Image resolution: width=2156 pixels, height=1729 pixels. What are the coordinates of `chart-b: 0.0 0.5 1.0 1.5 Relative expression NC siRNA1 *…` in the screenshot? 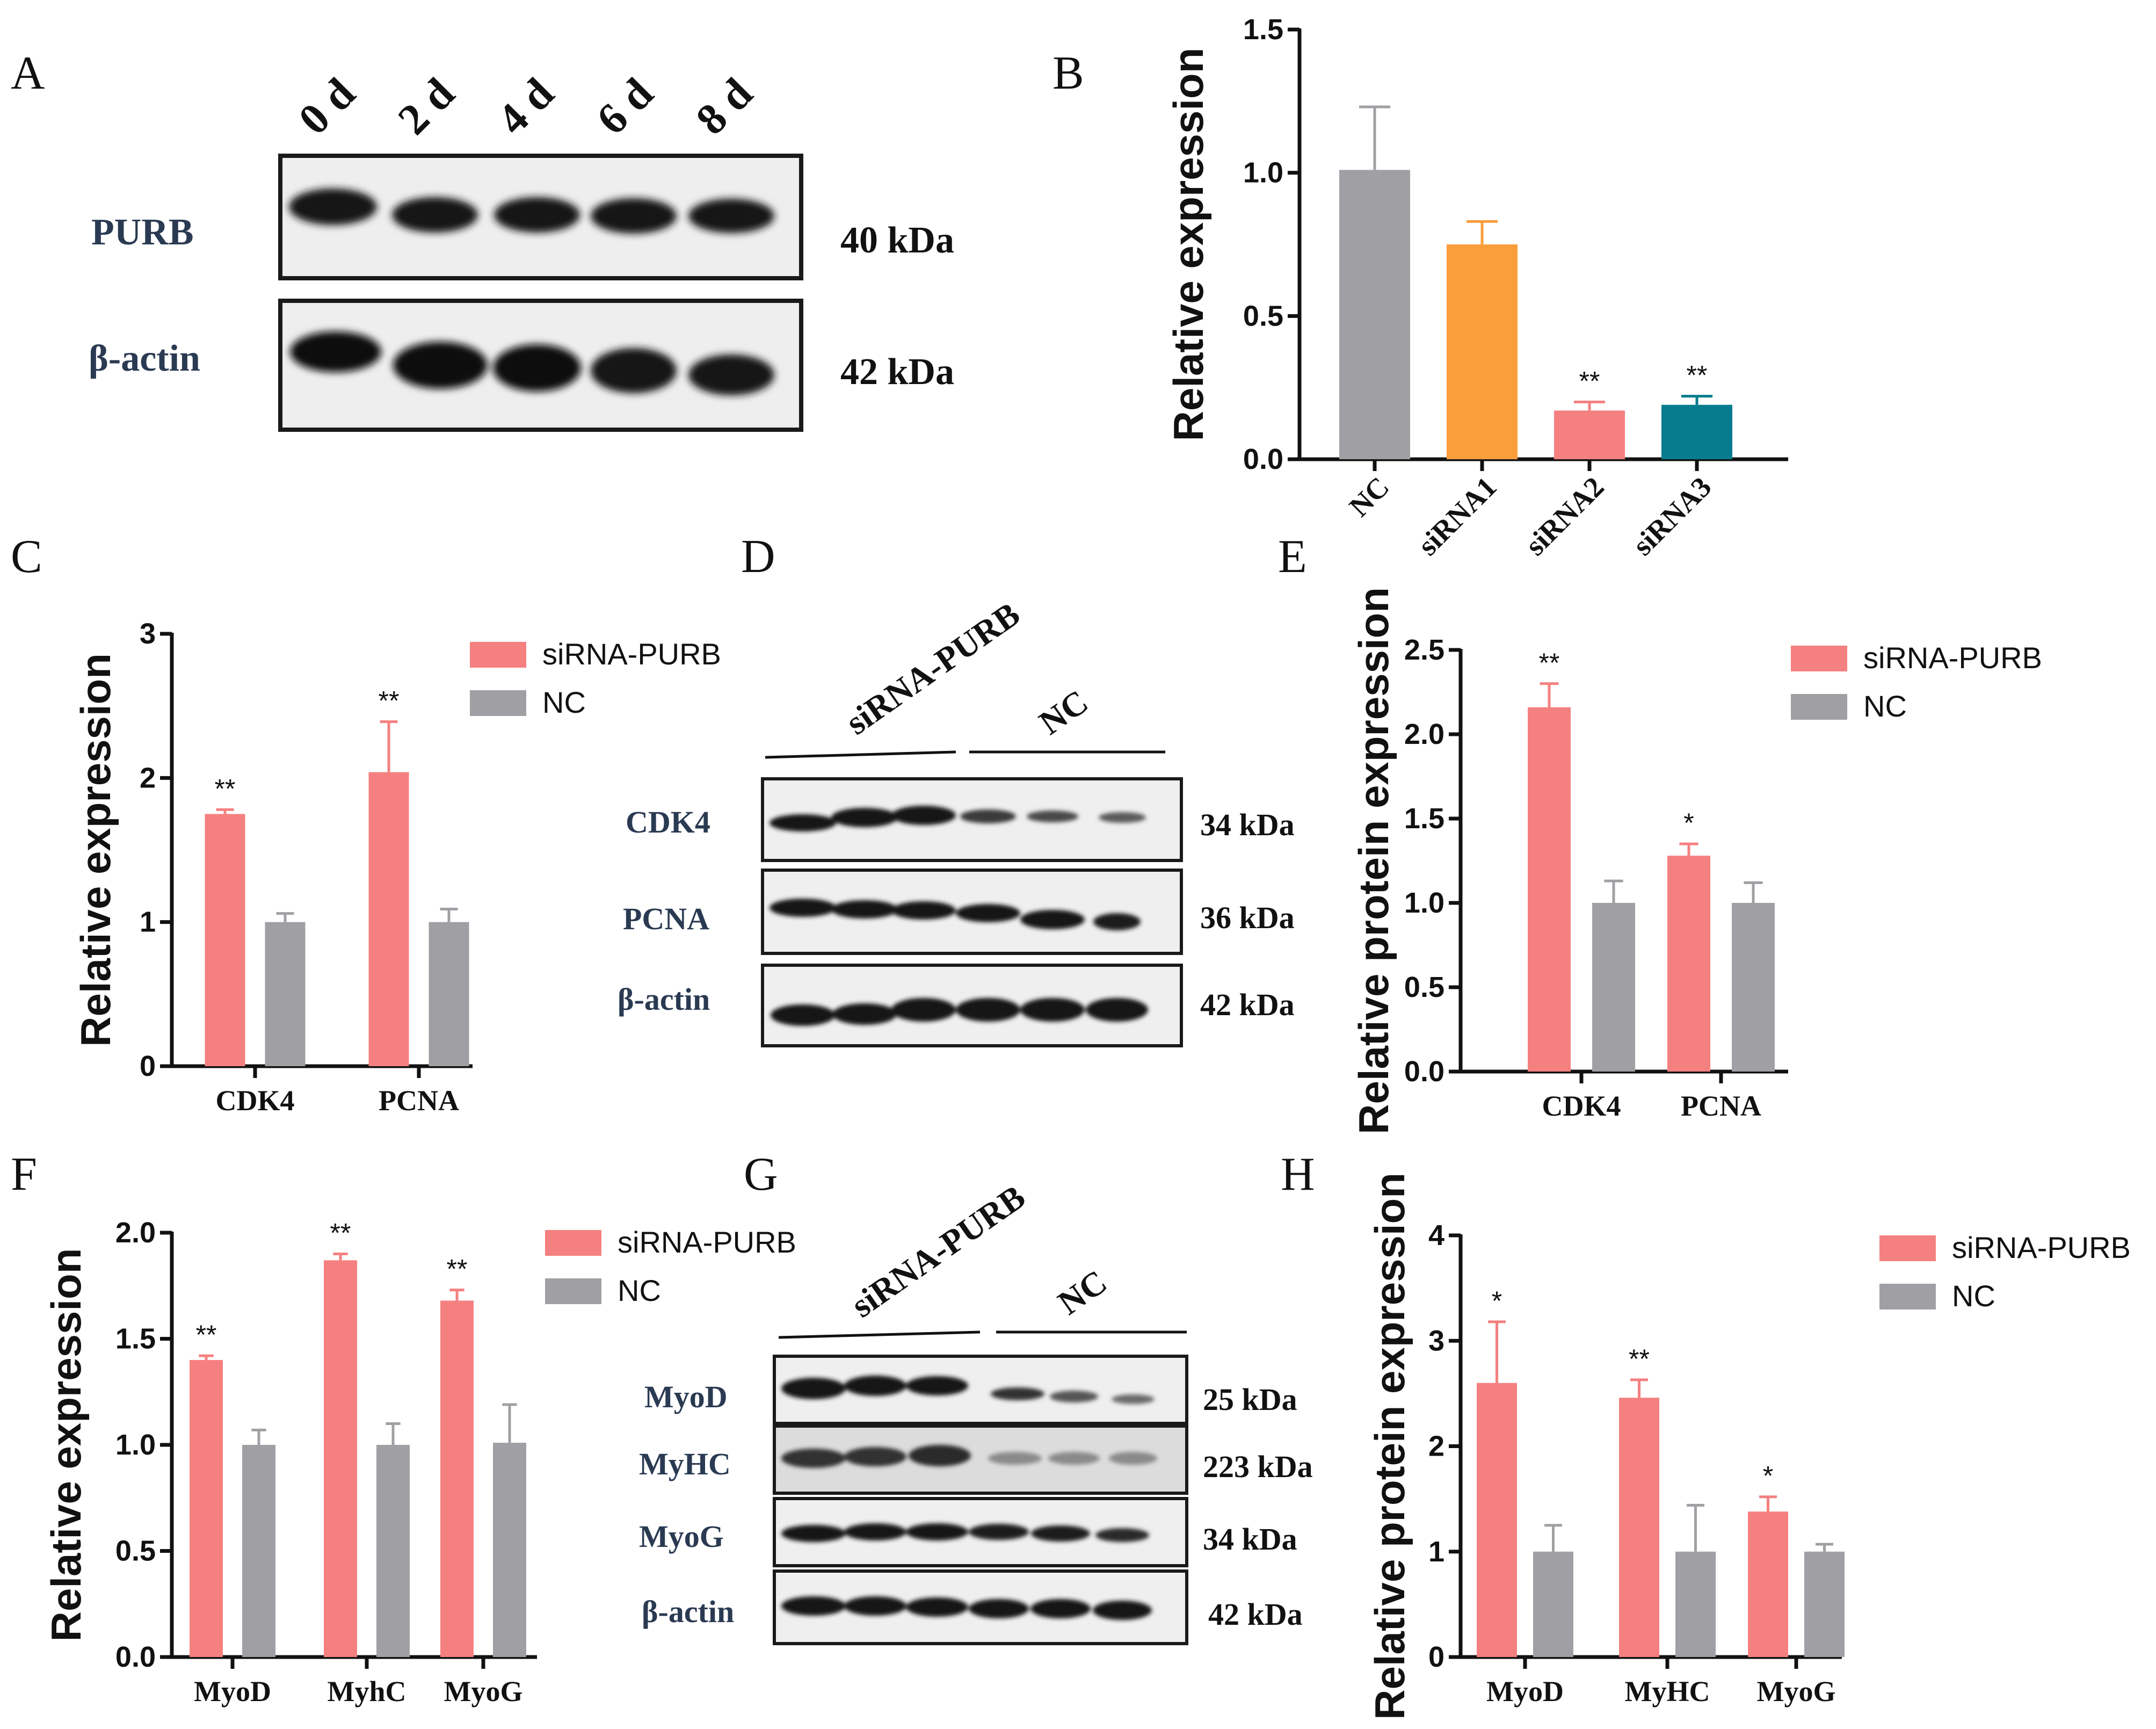 It's located at (1477, 287).